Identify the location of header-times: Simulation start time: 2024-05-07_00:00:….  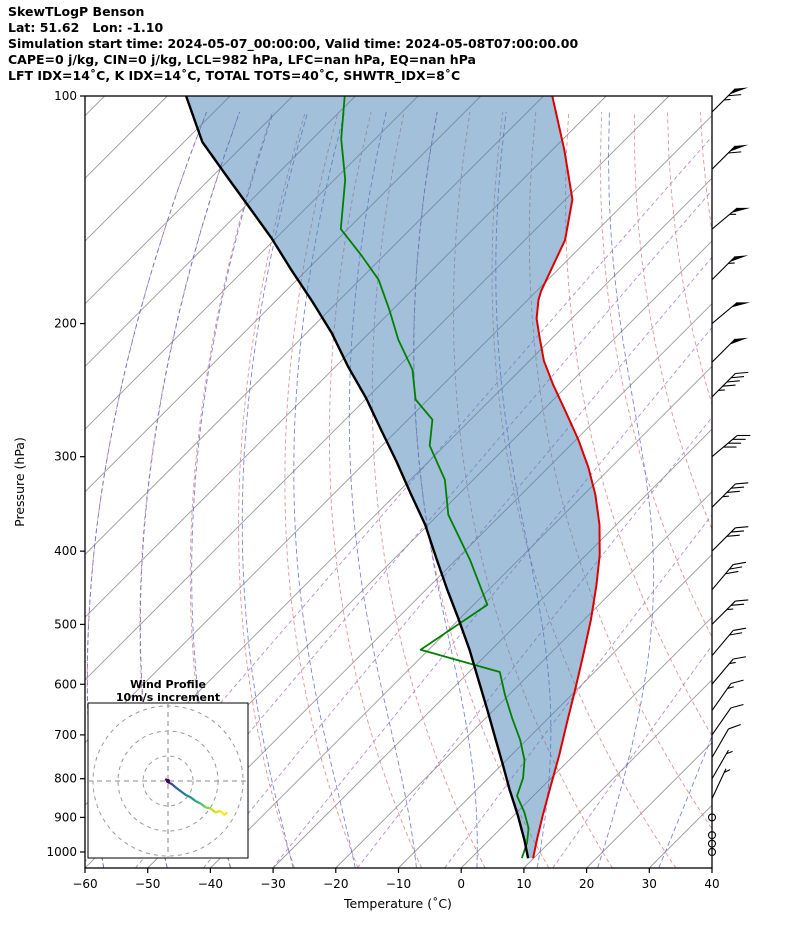
(293, 44).